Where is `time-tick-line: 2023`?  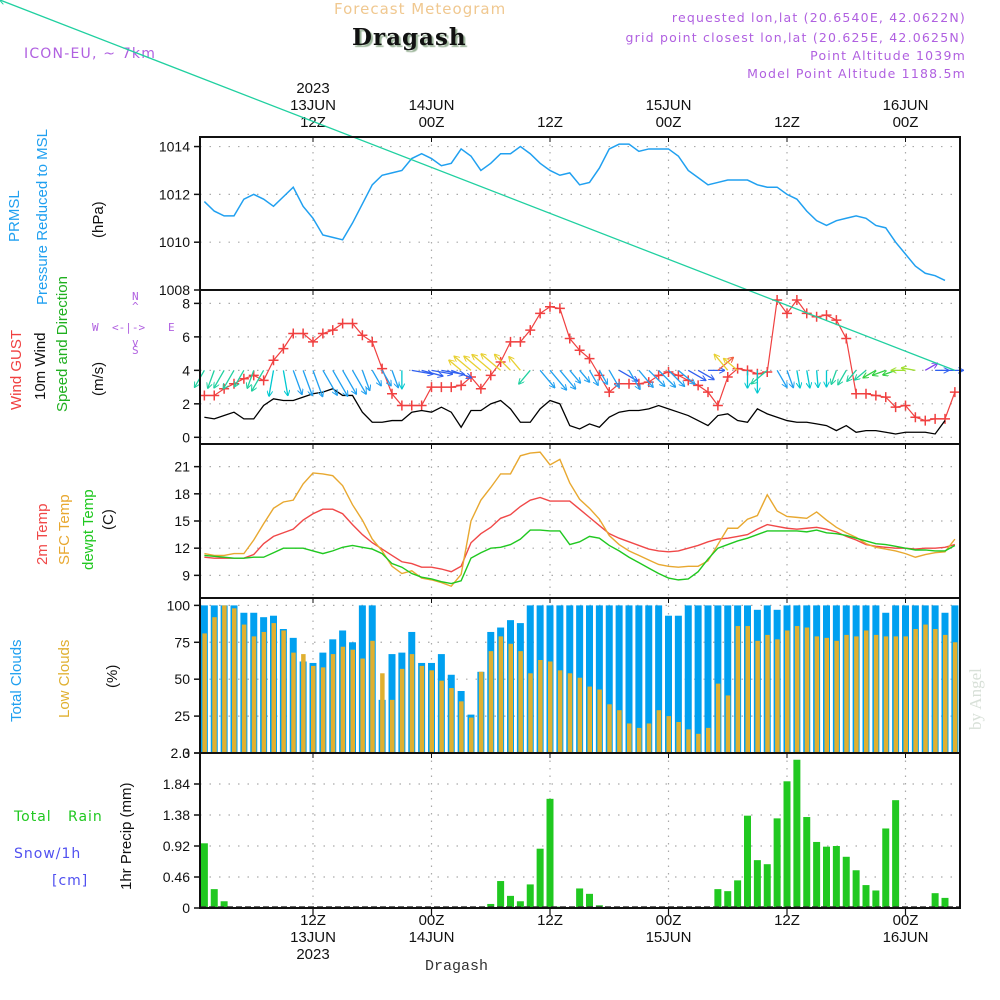
time-tick-line: 2023 is located at coordinates (313, 88).